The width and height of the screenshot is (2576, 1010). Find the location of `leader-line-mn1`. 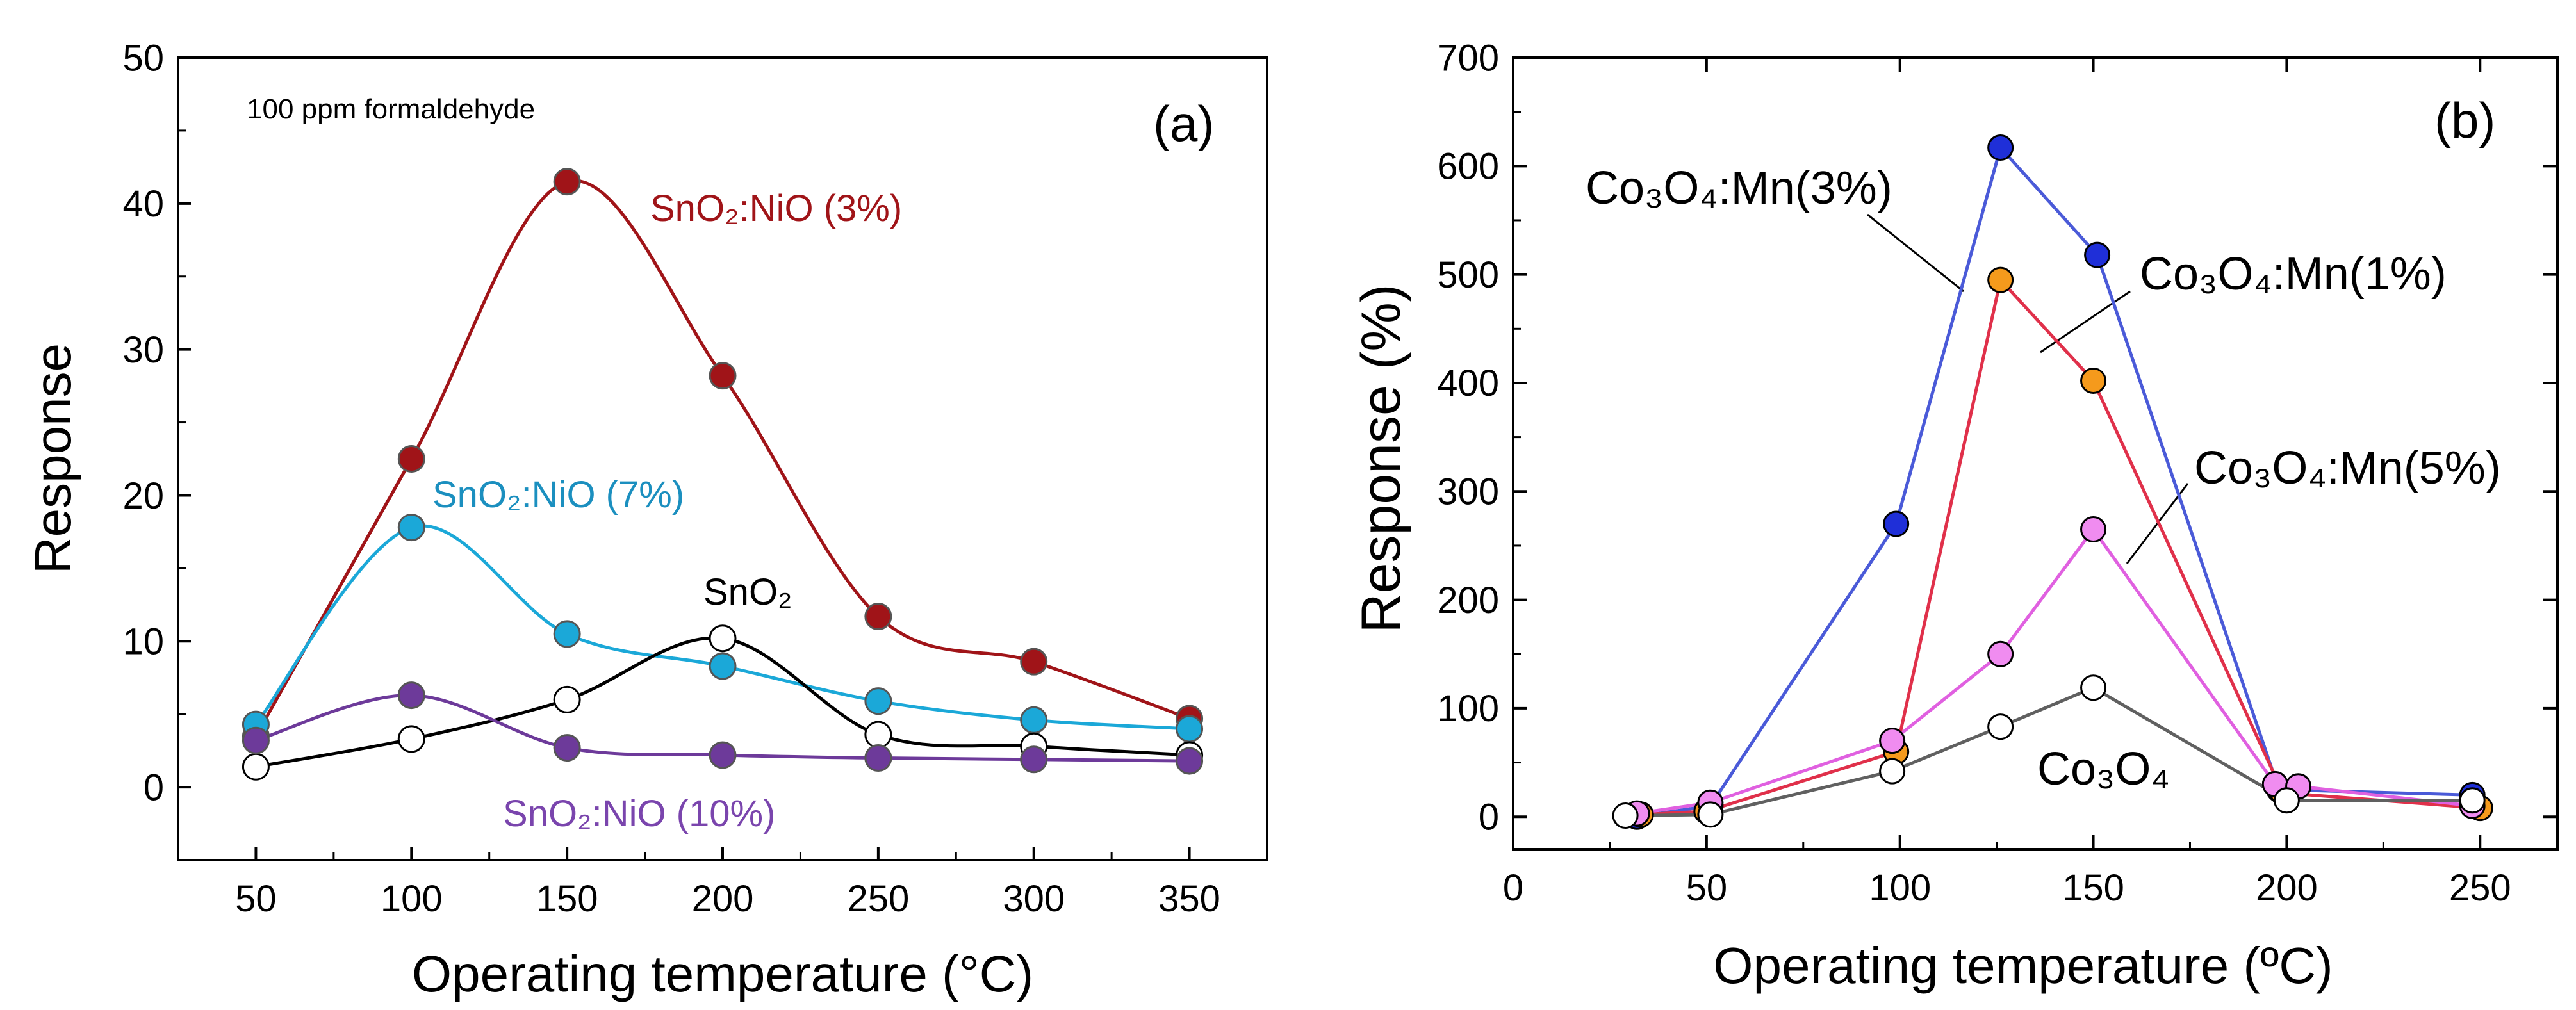

leader-line-mn1 is located at coordinates (2085, 322).